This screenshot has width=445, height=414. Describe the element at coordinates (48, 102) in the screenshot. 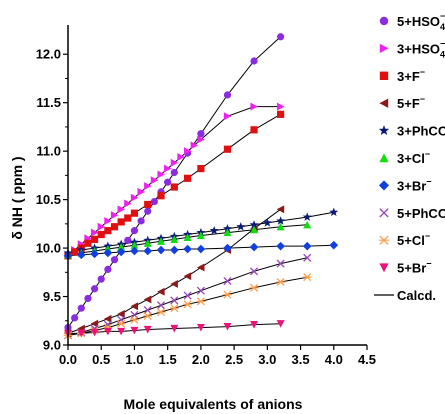

I see `y-tick-label: 11.5` at that location.